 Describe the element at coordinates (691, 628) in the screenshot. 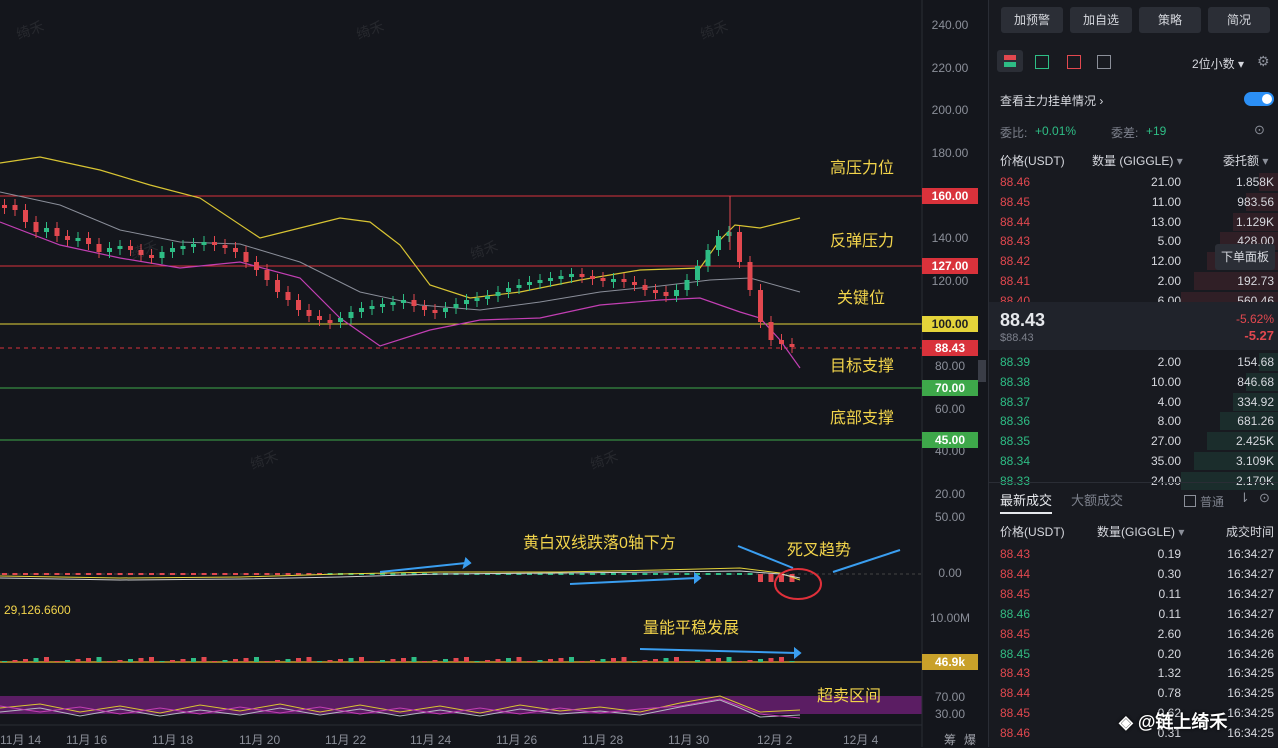

I see `annotation-volume-note: 量能平稳发展` at that location.